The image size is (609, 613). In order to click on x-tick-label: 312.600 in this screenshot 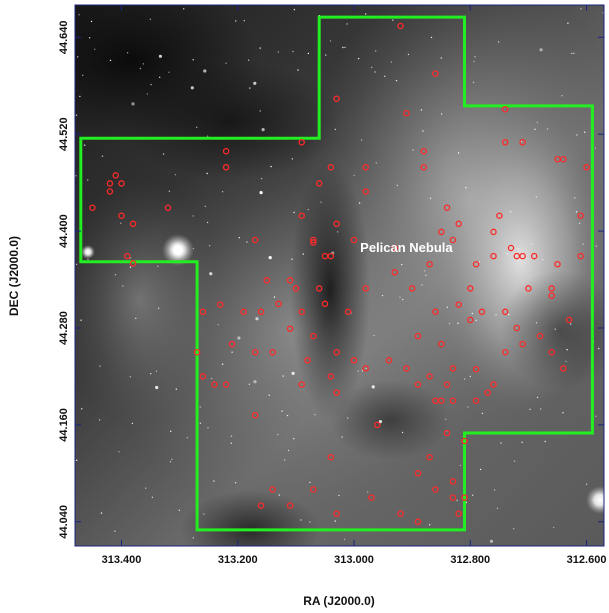, I will do `click(587, 560)`.